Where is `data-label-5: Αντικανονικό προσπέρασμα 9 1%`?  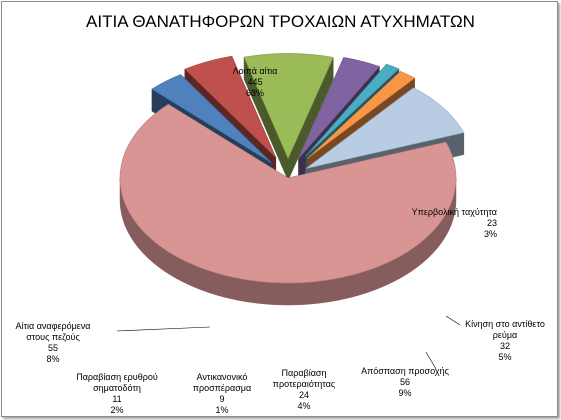 data-label-5: Αντικανονικό προσπέρασμα 9 1% is located at coordinates (222, 393).